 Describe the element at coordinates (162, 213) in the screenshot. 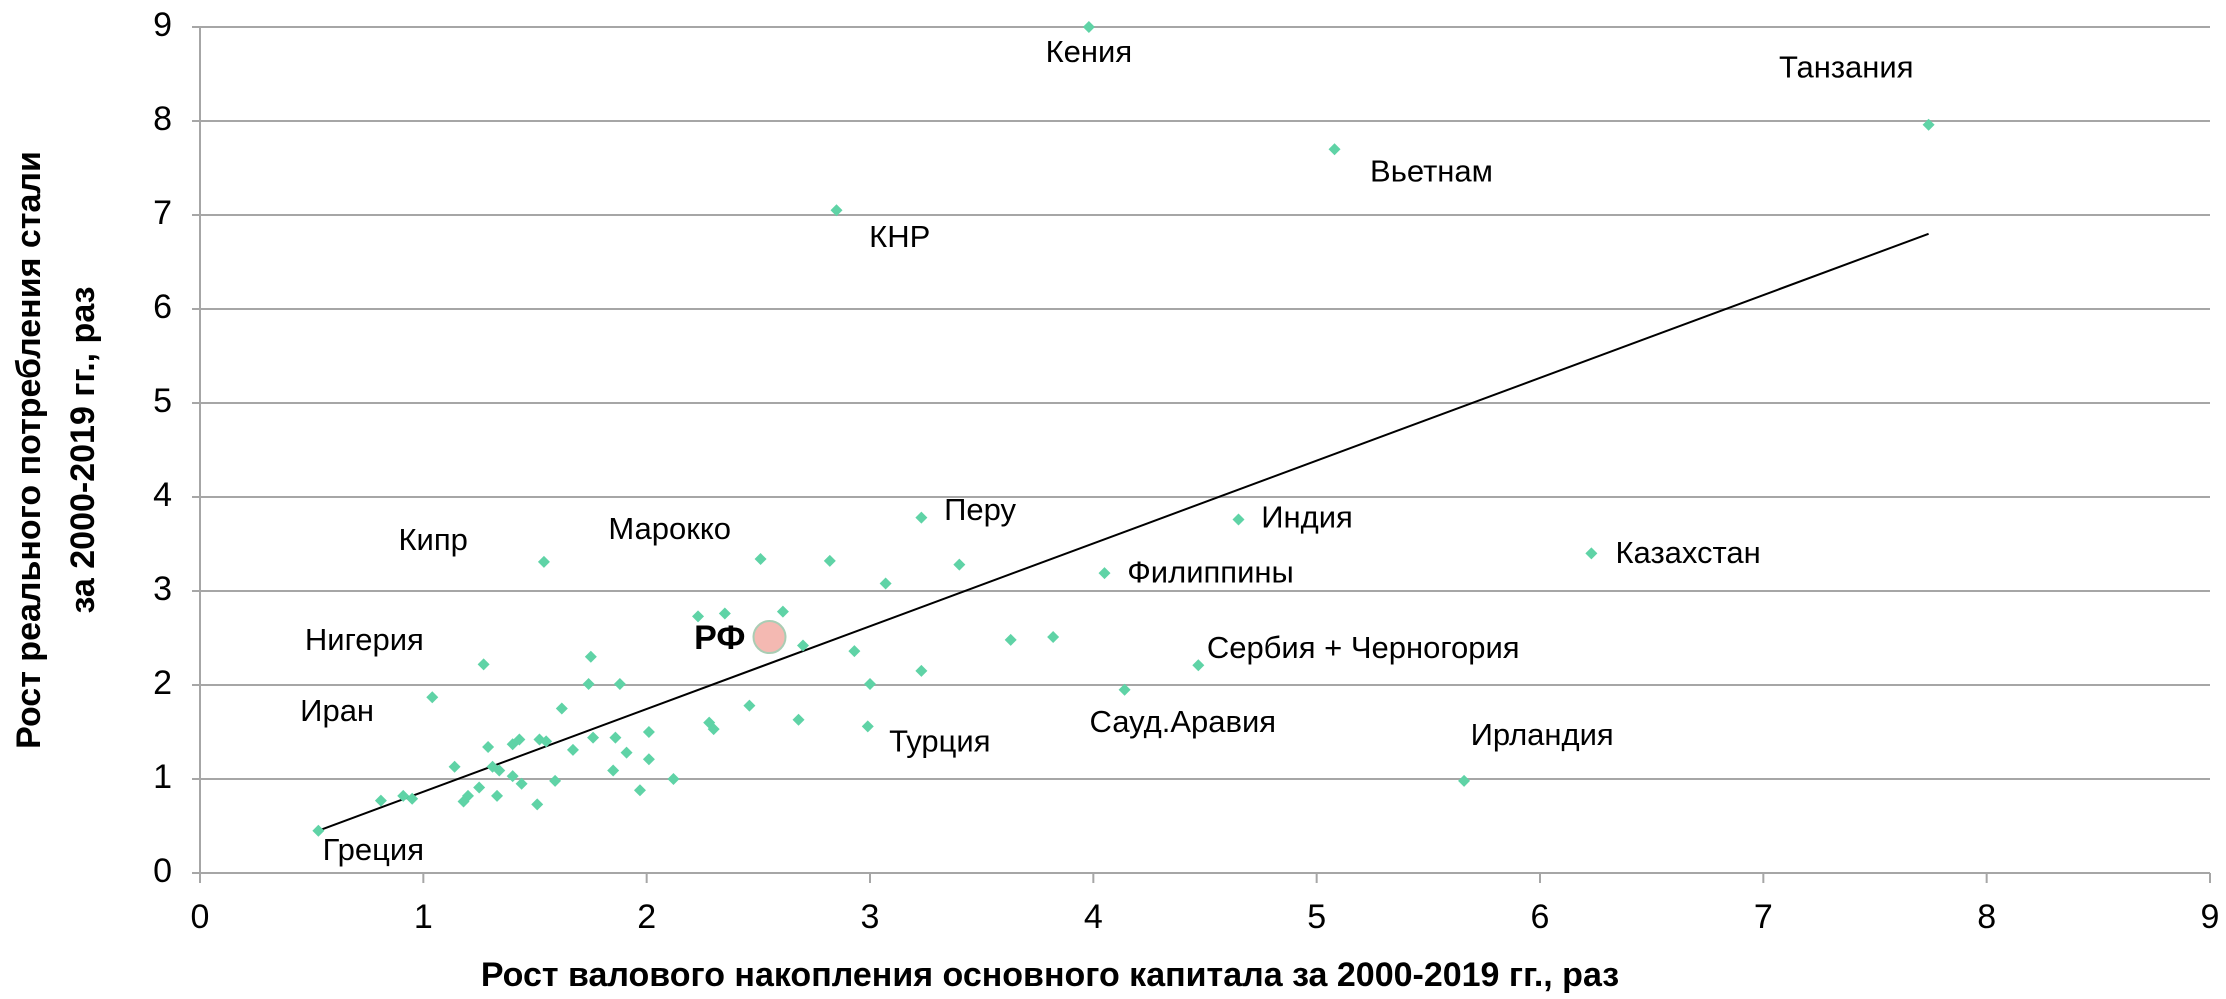

I see `y-tick-label: 7` at that location.